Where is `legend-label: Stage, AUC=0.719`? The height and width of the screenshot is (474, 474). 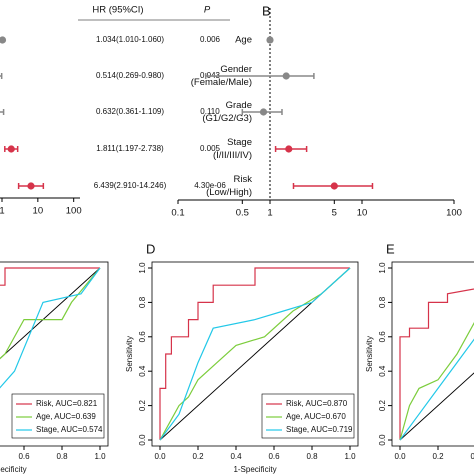 legend-label: Stage, AUC=0.719 is located at coordinates (319, 429).